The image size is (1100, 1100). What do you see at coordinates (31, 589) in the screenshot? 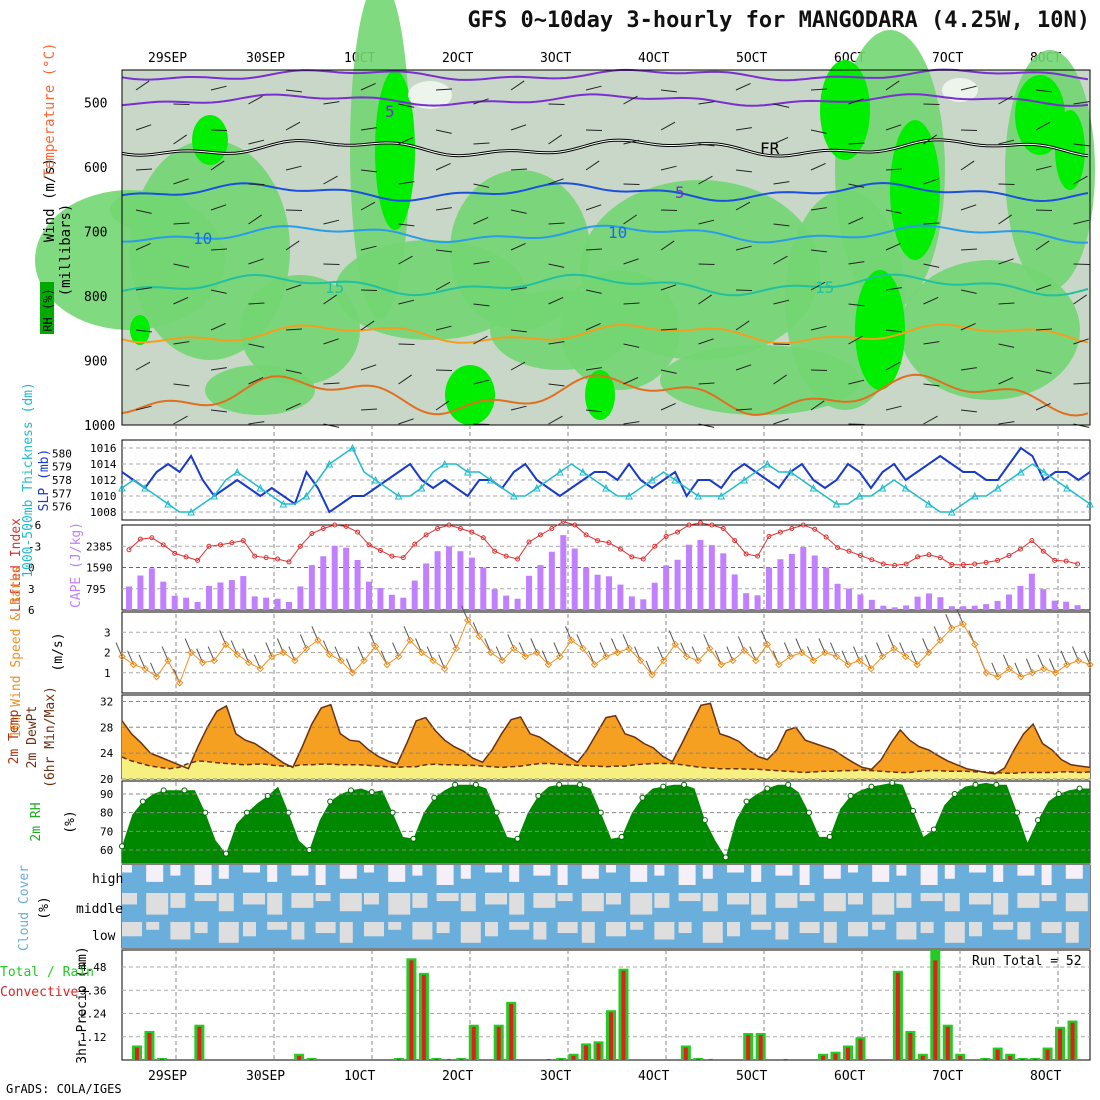
I see `li-tick: 3` at bounding box center [31, 589].